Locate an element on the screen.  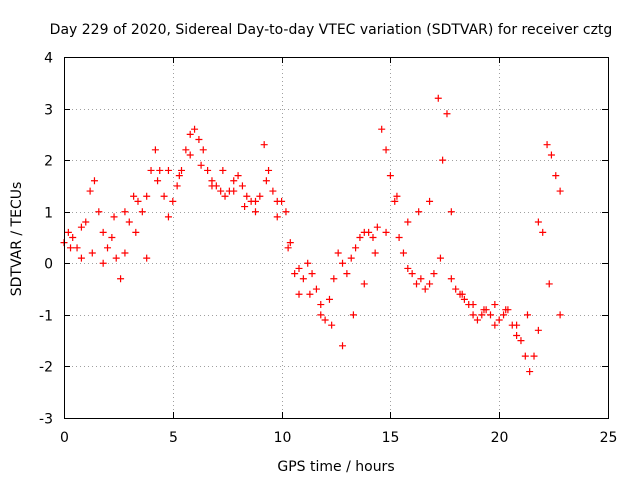
y-tick-label: -3 is located at coordinates (46, 420).